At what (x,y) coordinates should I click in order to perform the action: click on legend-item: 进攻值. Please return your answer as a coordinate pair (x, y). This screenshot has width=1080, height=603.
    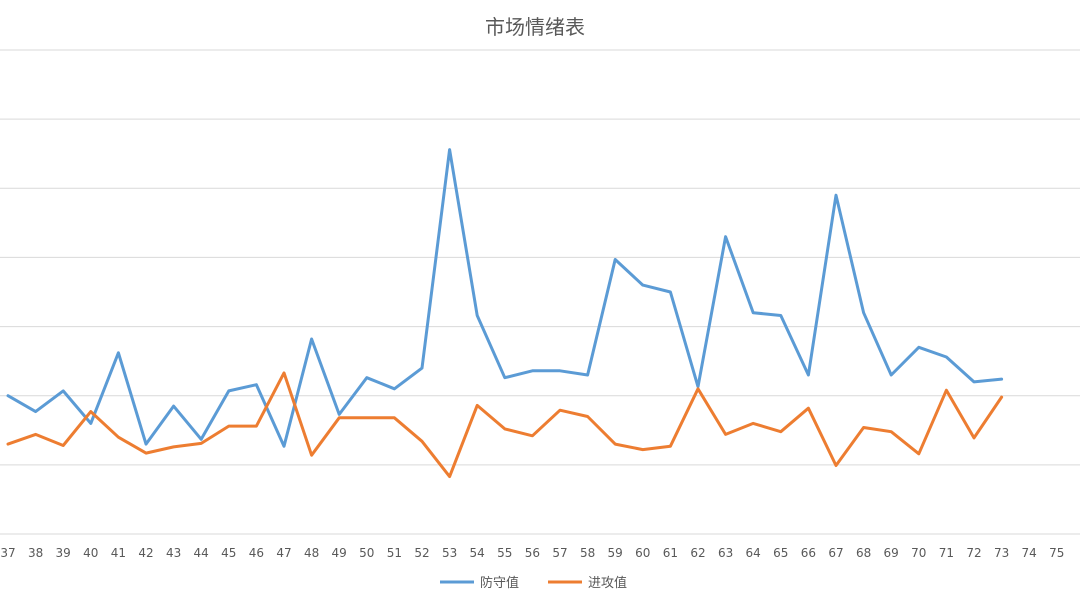
    Looking at the image, I should click on (587, 583).